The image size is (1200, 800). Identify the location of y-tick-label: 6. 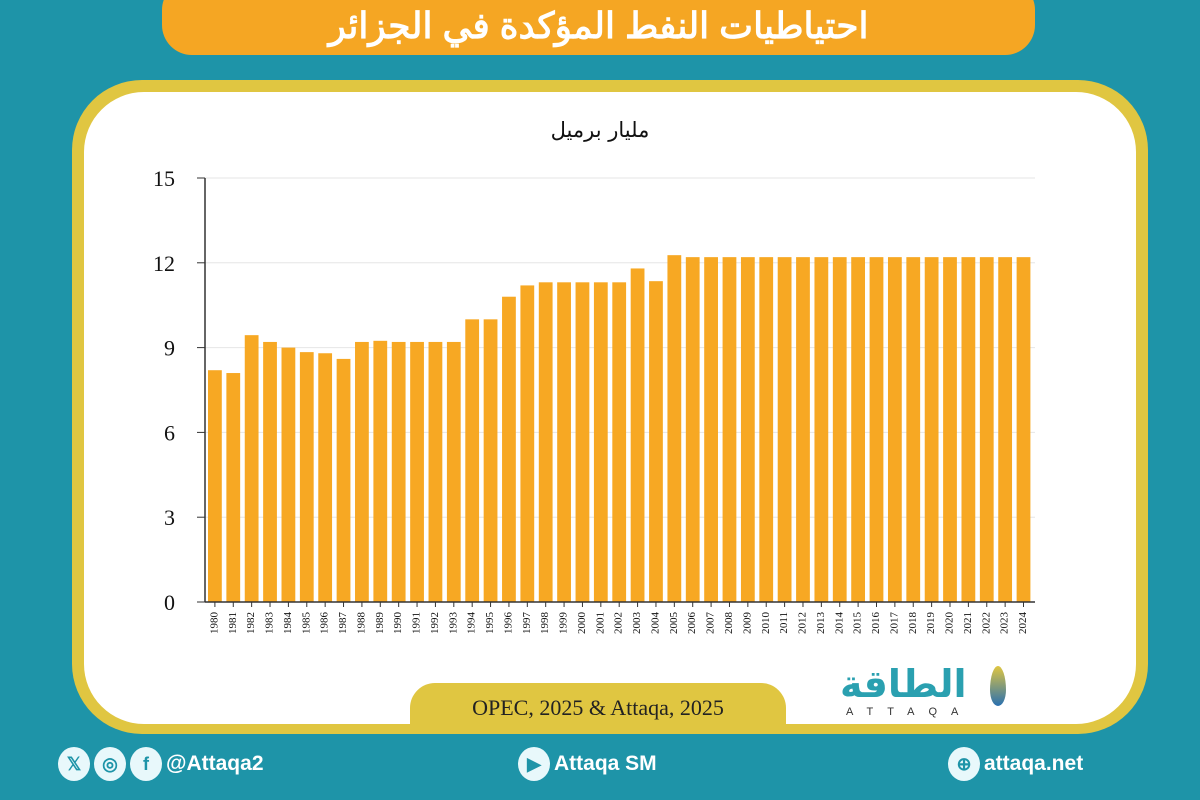
(169, 432).